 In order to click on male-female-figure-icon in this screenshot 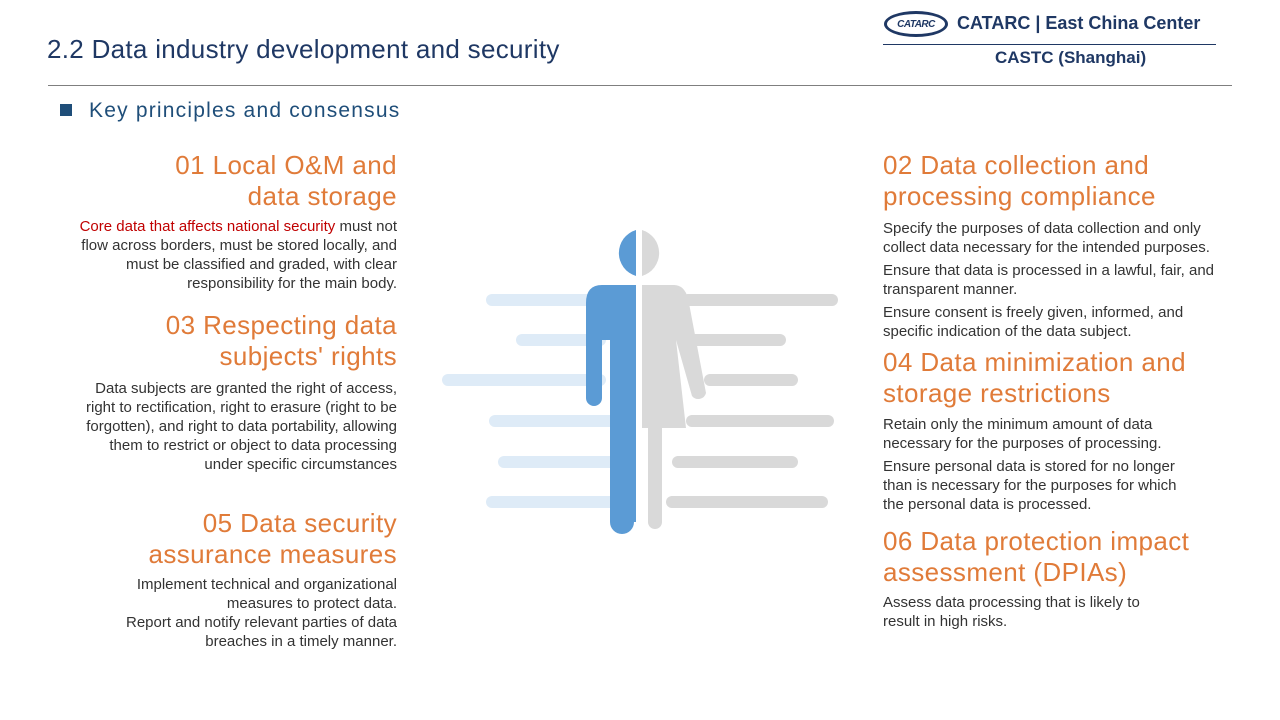, I will do `click(640, 382)`.